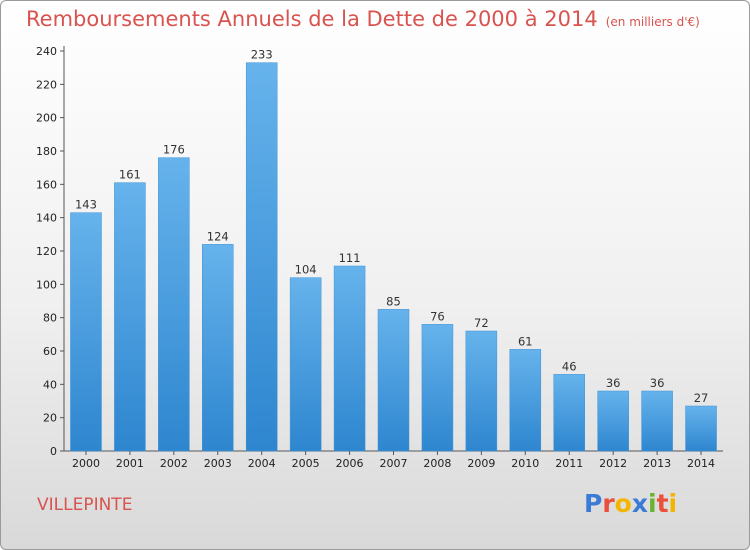 This screenshot has height=550, width=750. Describe the element at coordinates (218, 463) in the screenshot. I see `x-tick-label-2003: 2003` at that location.